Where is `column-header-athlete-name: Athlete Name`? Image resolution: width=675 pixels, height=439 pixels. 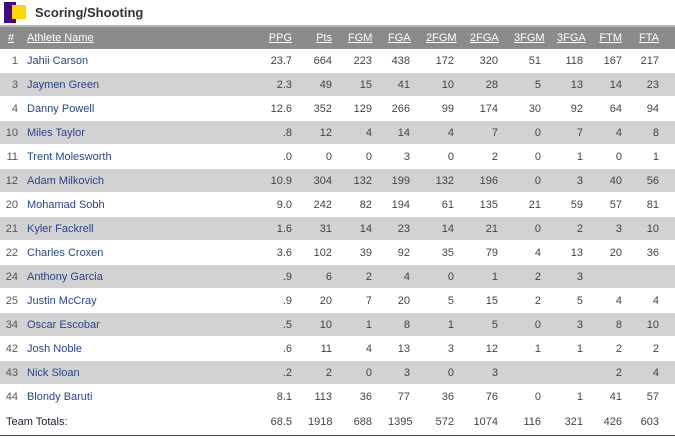 column-header-athlete-name: Athlete Name is located at coordinates (60, 38).